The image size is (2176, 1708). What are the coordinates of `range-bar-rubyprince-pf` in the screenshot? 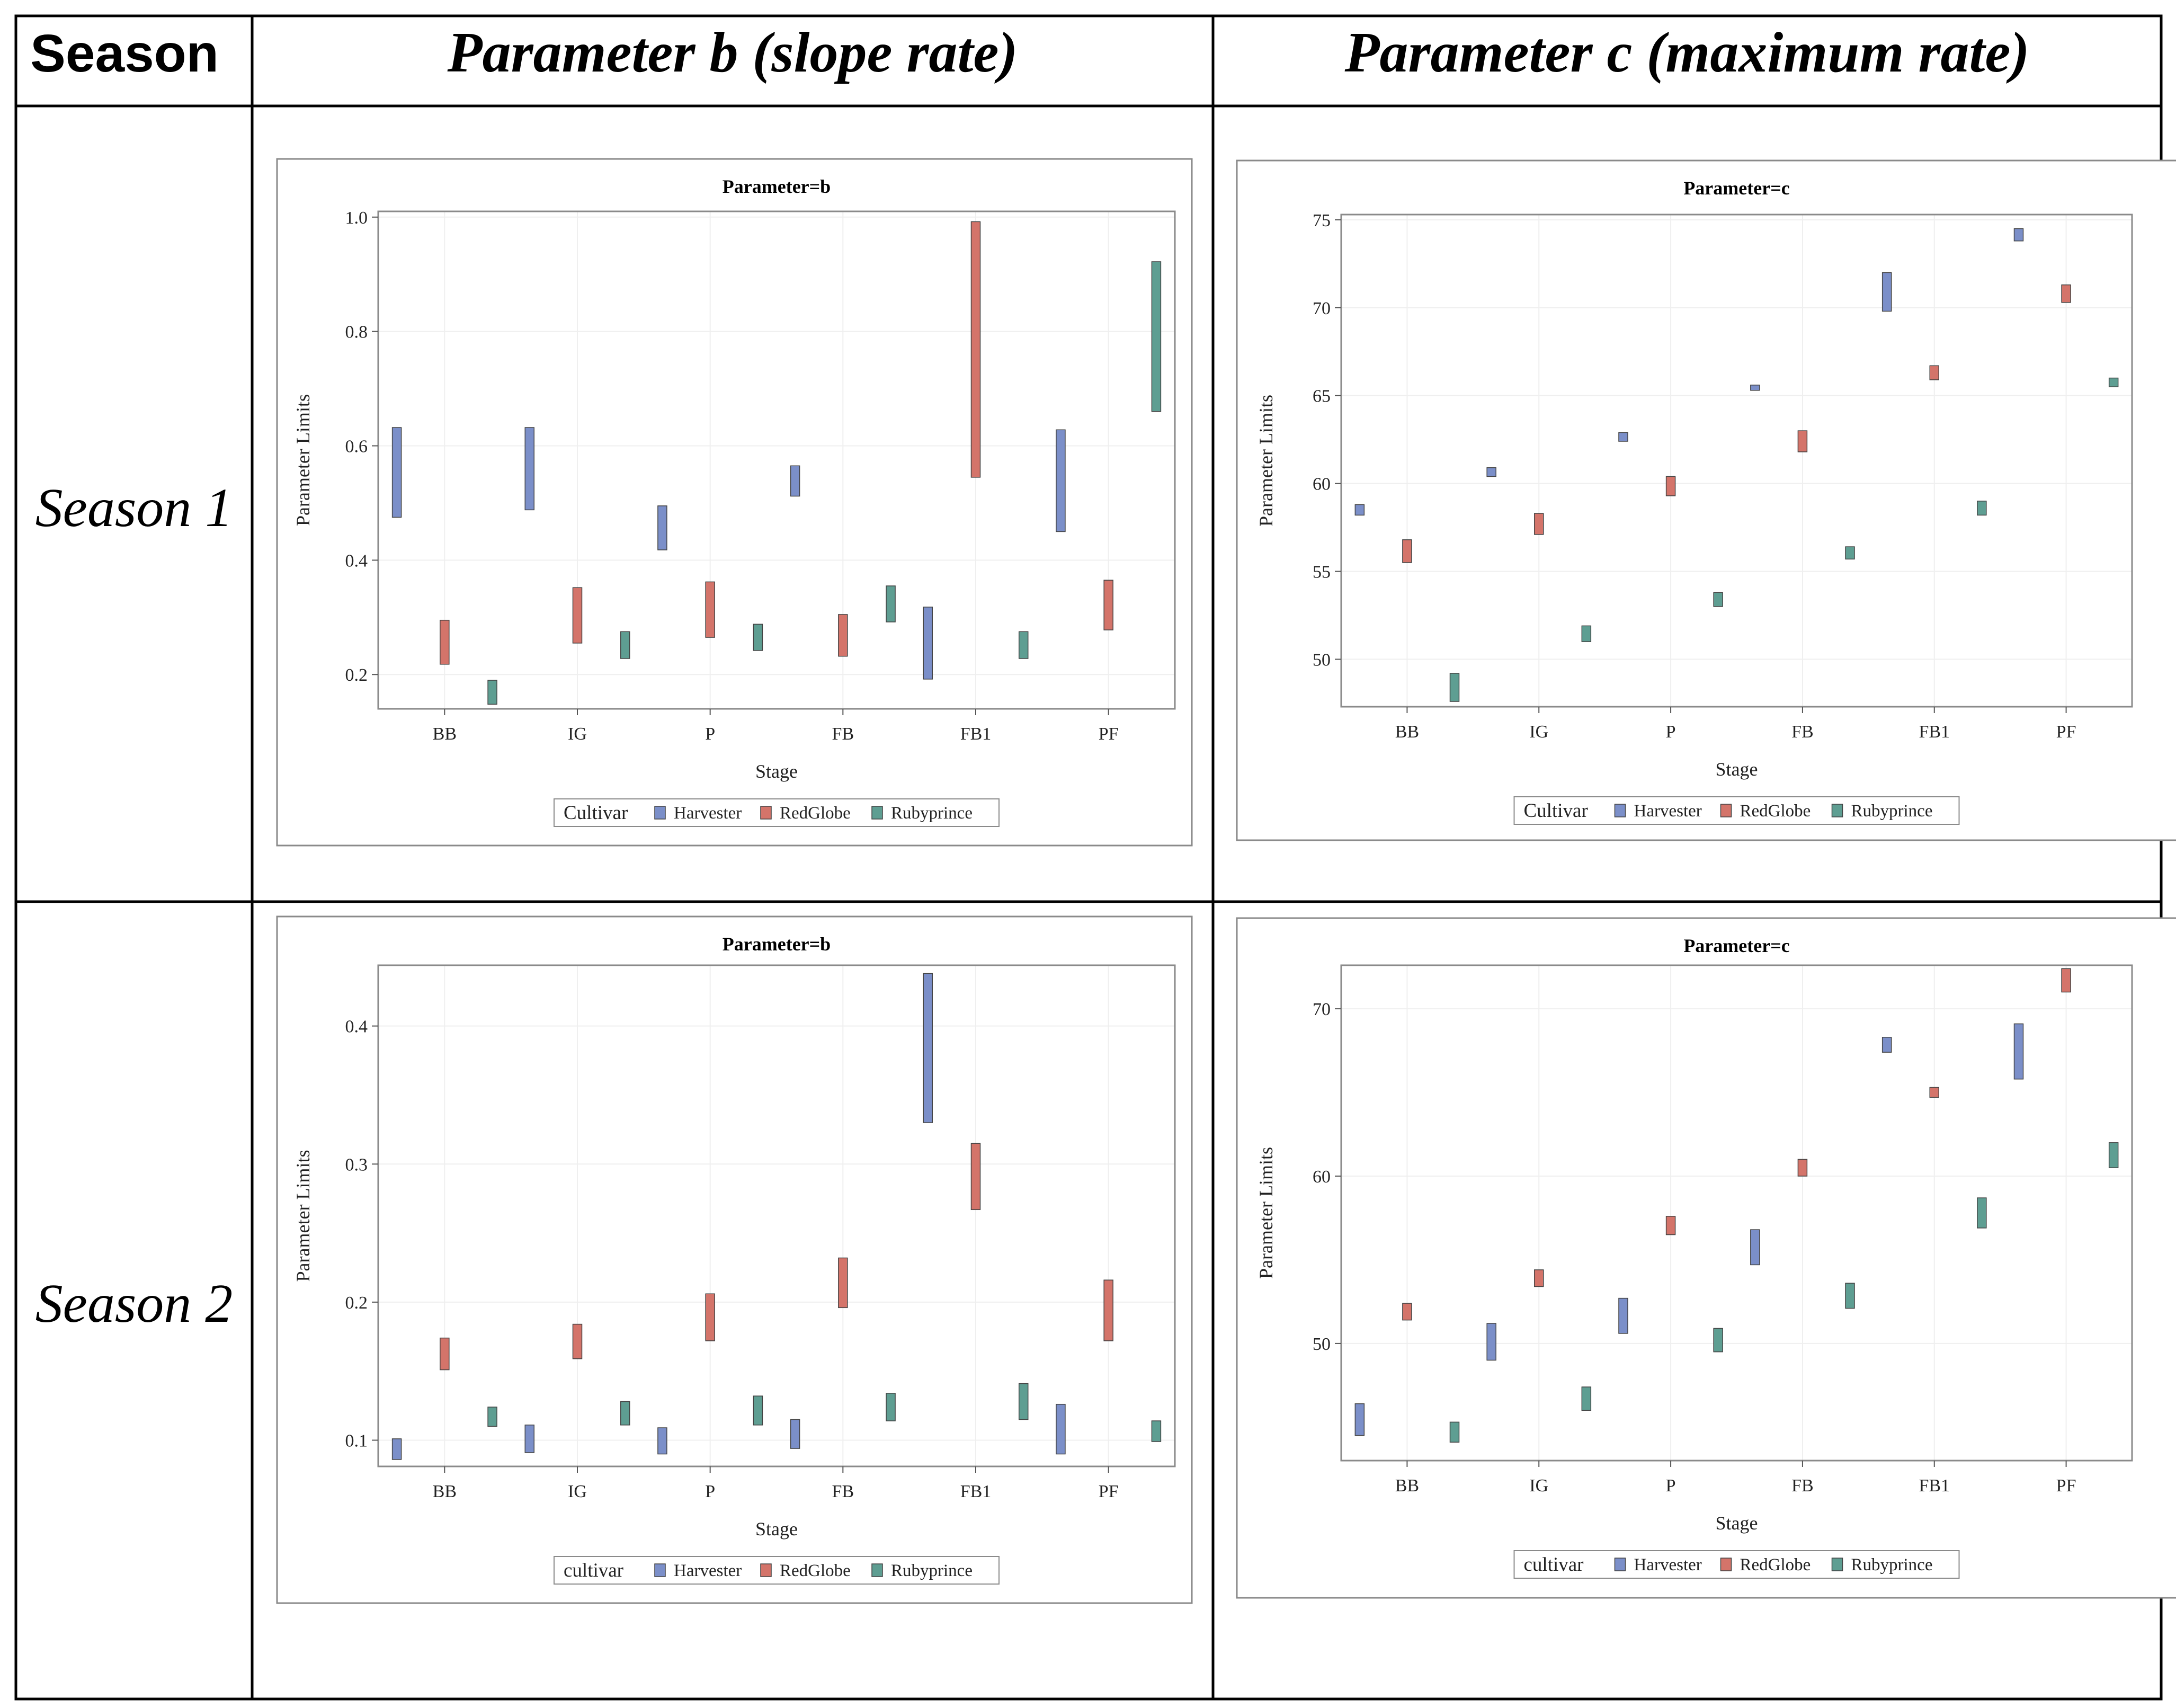 It's located at (1156, 336).